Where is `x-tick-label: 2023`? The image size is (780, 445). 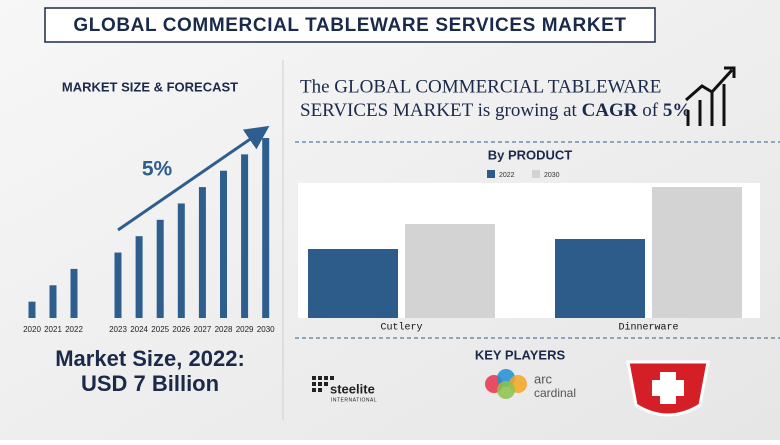
x-tick-label: 2023 is located at coordinates (118, 329).